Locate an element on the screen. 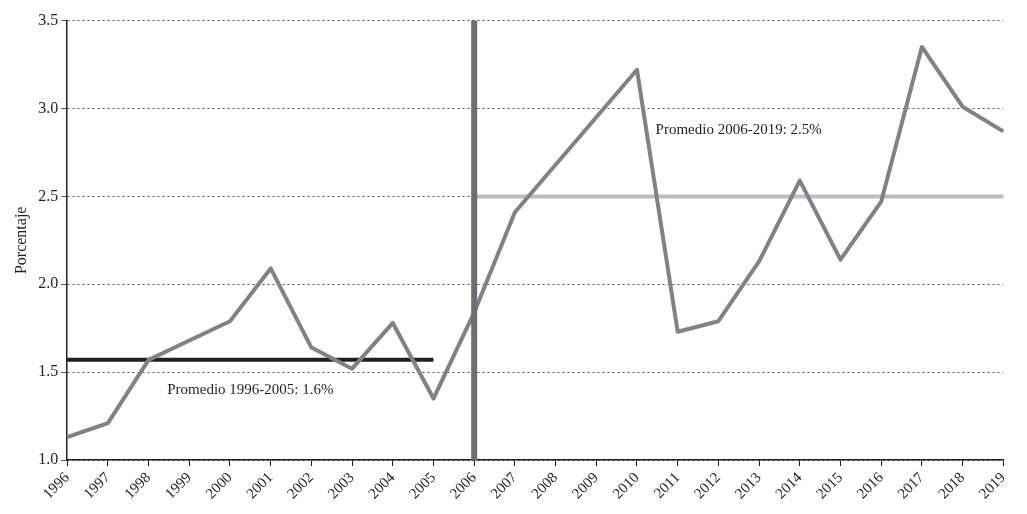 Image resolution: width=1027 pixels, height=514 pixels. y-axis-title: Porcentaje is located at coordinates (20, 240).